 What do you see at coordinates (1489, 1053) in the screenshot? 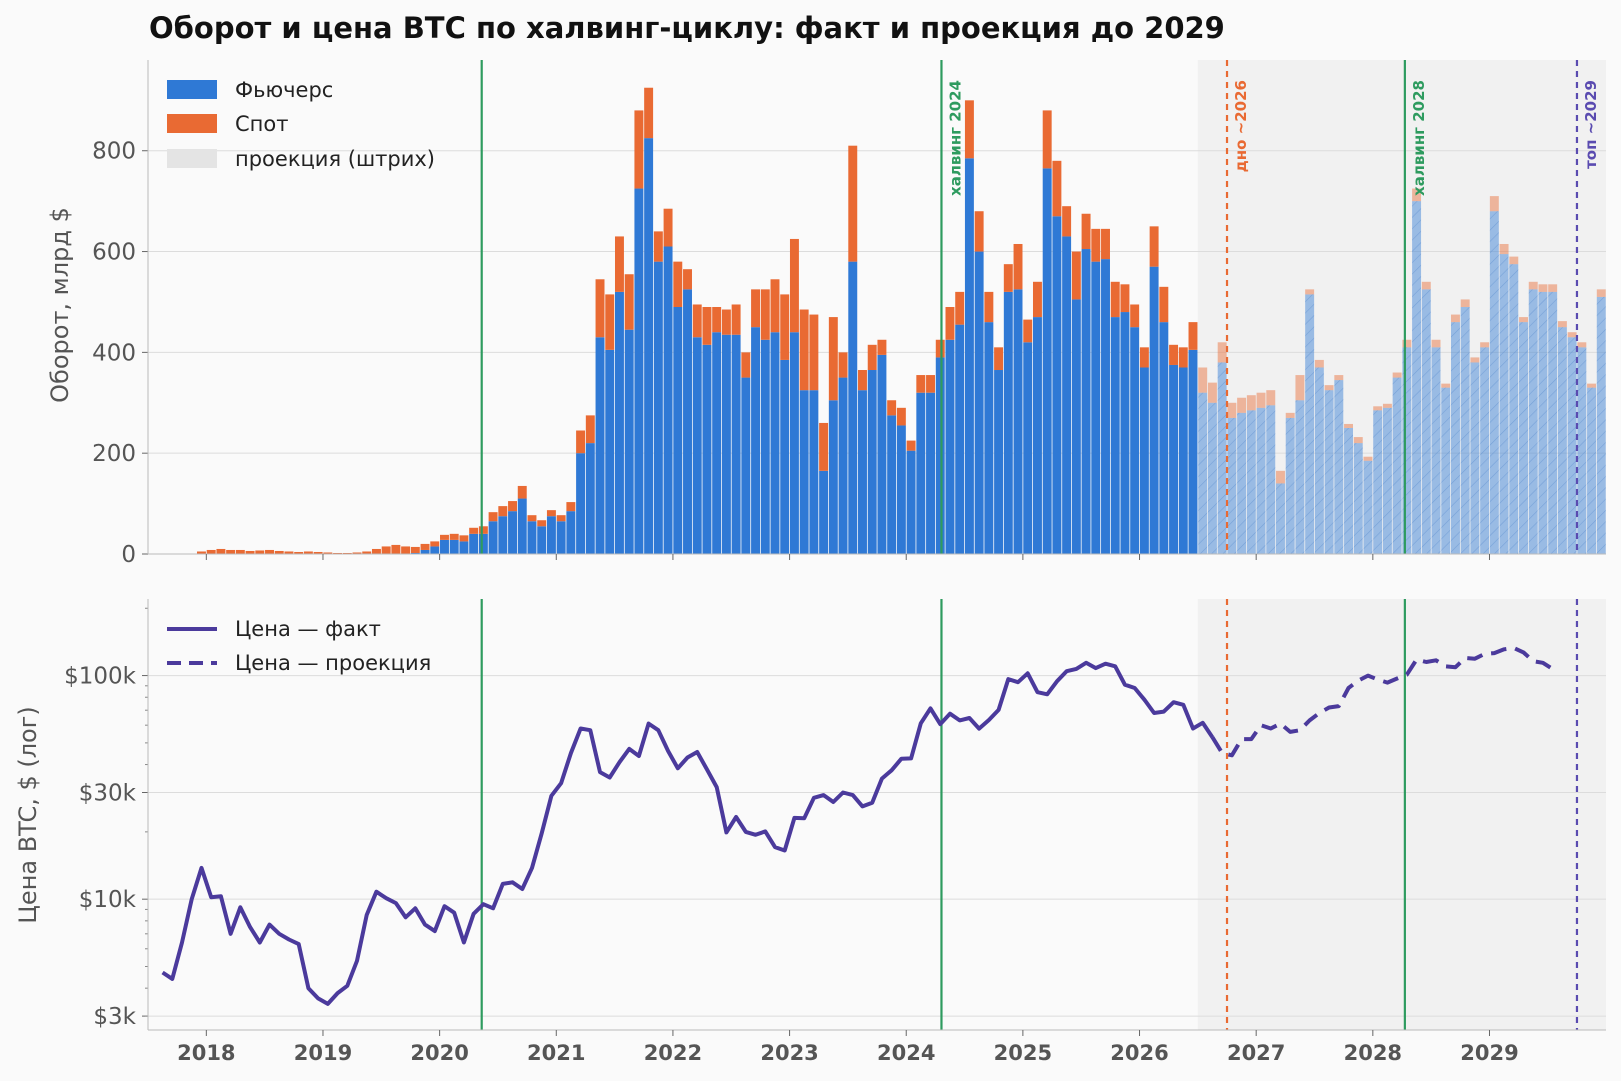
I see `x-tick-label: 2029` at bounding box center [1489, 1053].